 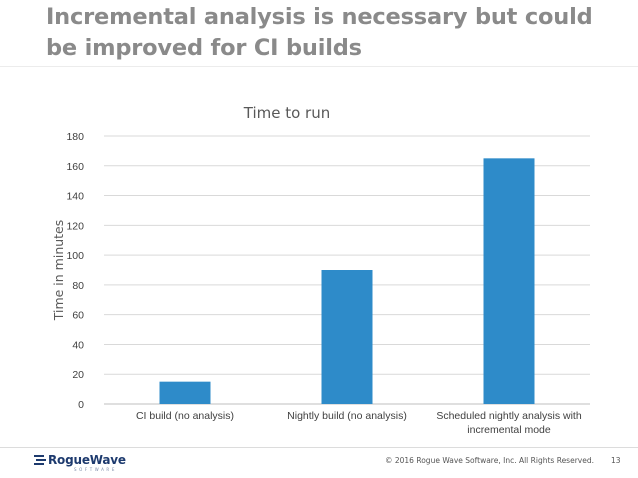 I want to click on category-label: Nightly build (no analysis), so click(x=347, y=416).